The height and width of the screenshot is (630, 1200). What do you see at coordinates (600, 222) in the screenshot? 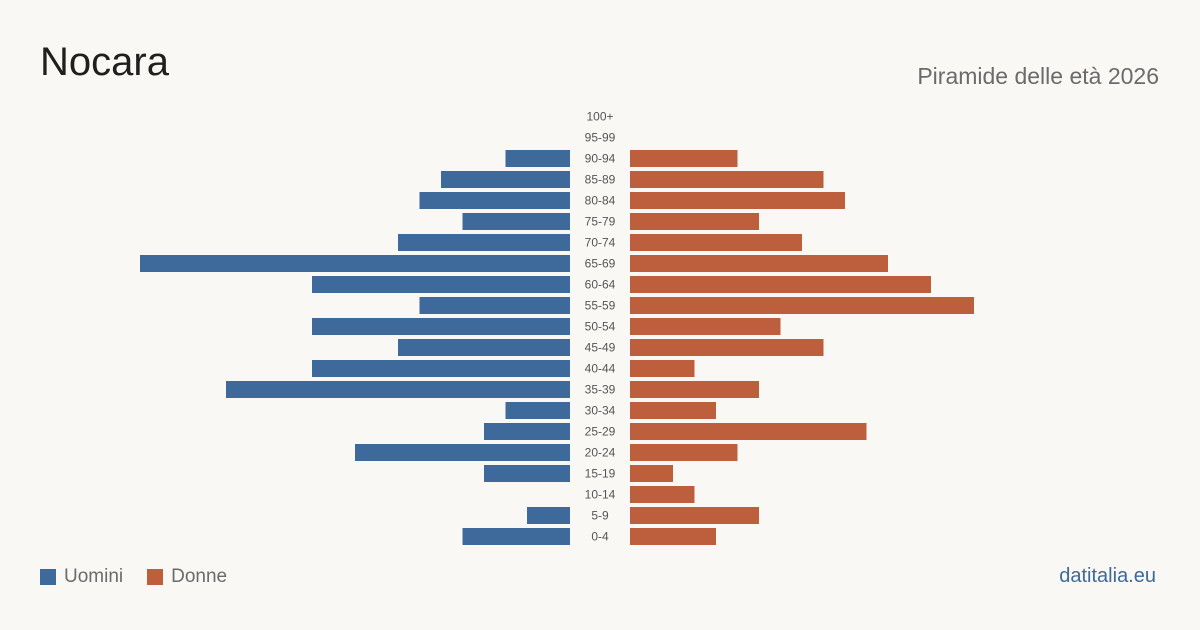
I see `age-label-75-79: 75-79` at bounding box center [600, 222].